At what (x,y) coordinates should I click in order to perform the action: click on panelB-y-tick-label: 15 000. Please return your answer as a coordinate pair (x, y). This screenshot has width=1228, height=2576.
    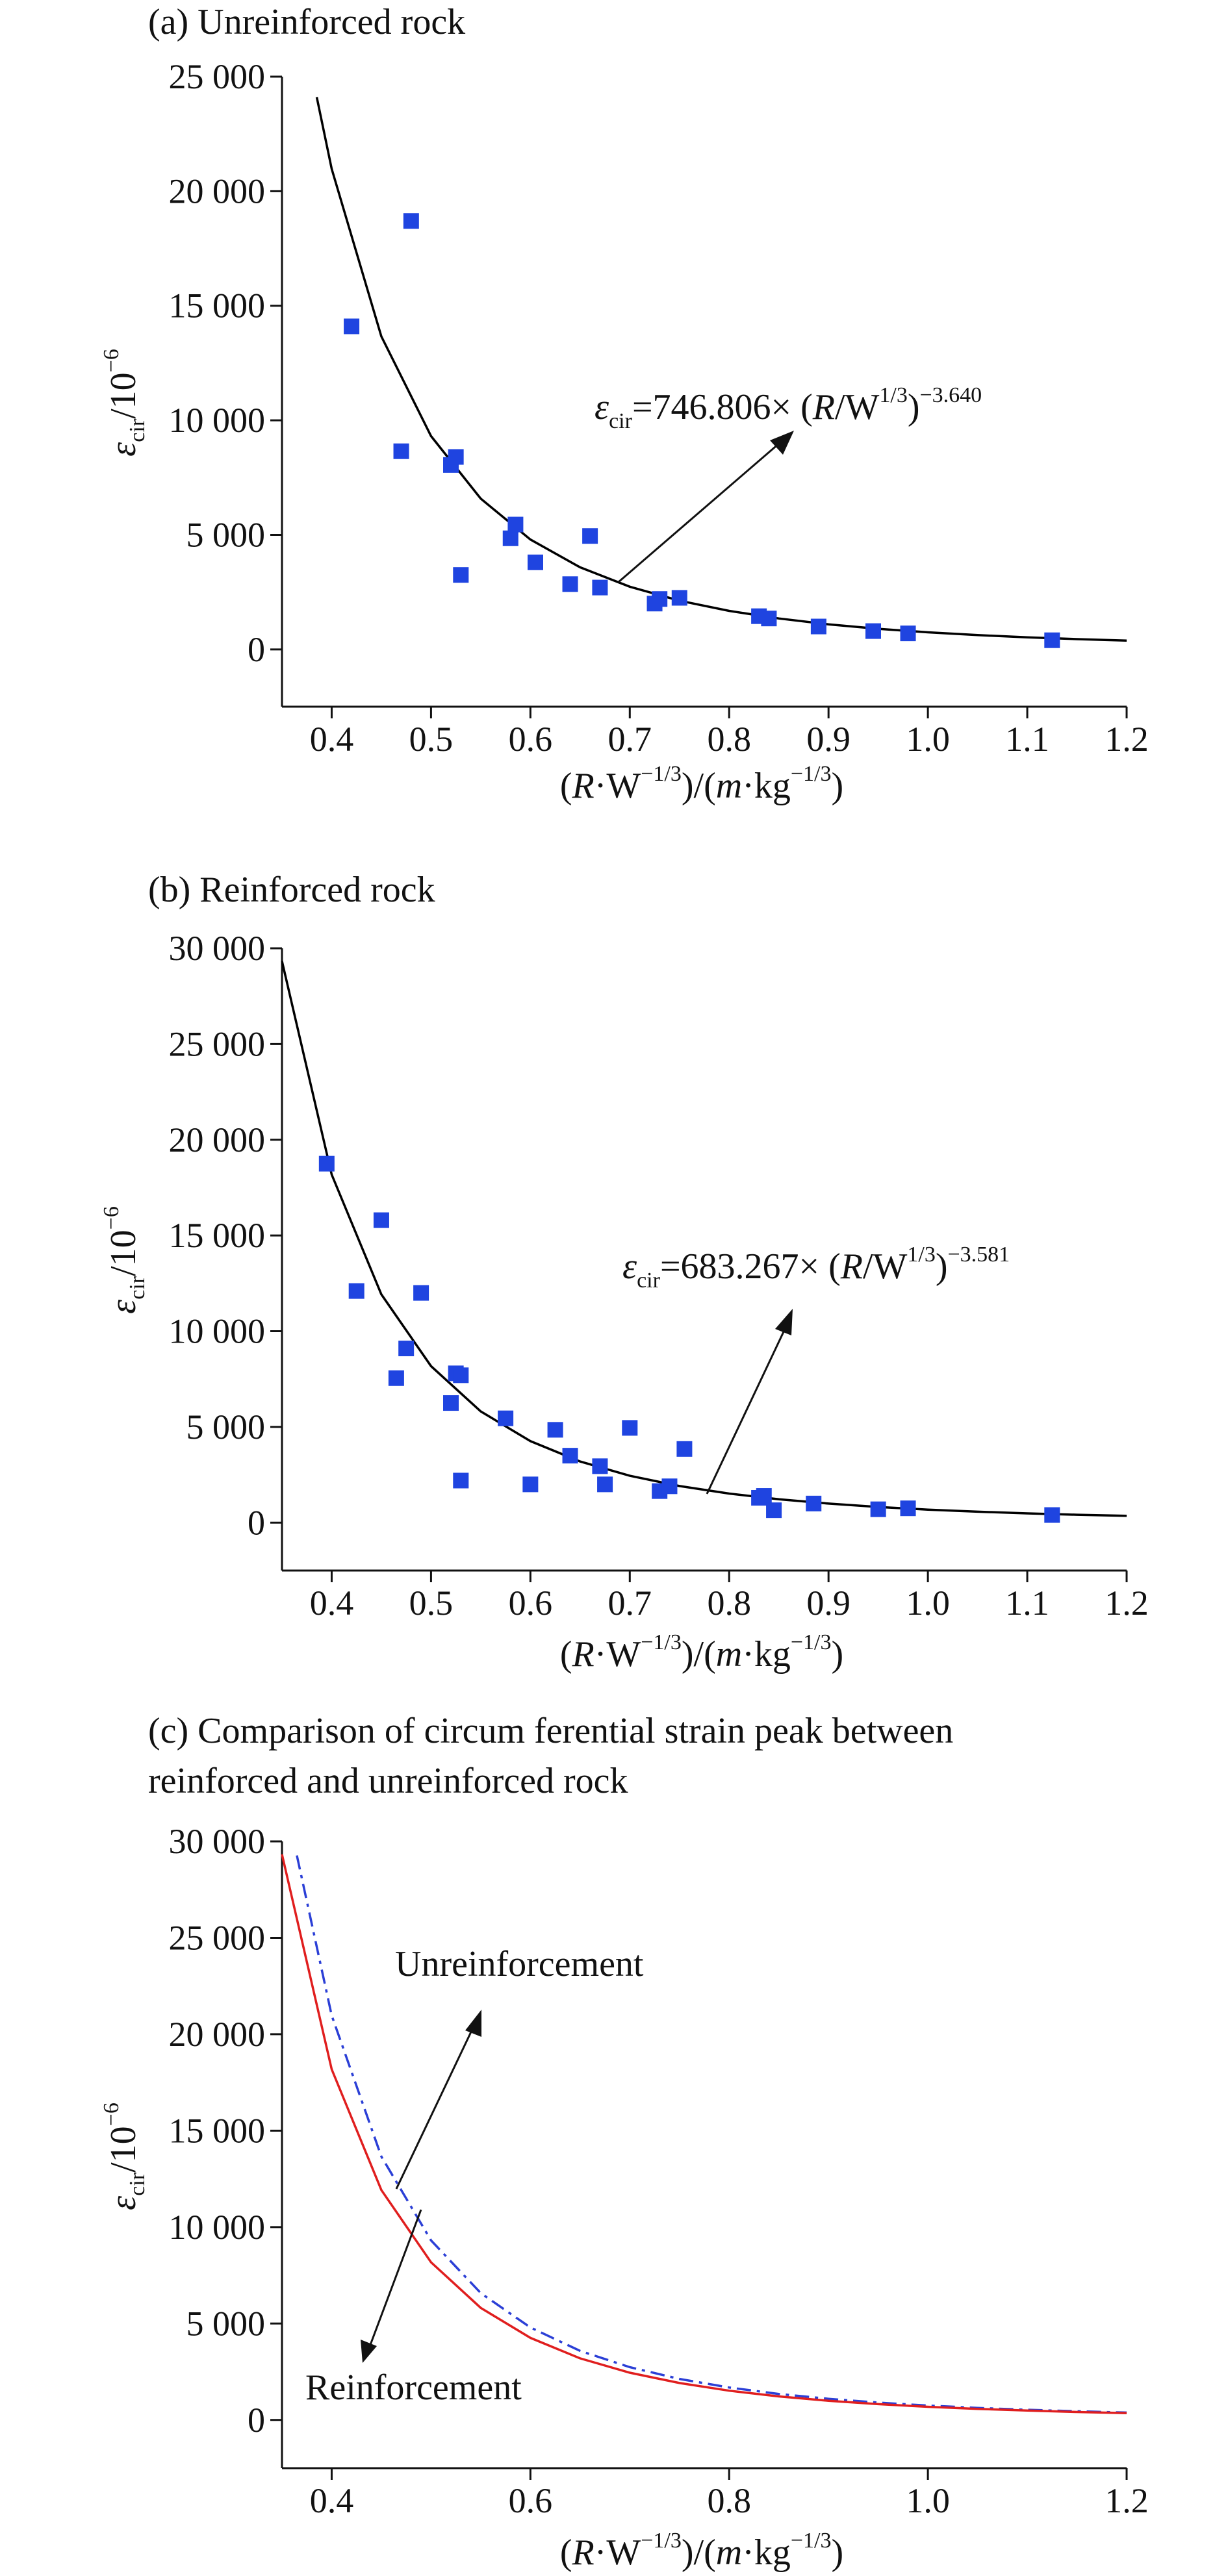
    Looking at the image, I should click on (217, 1235).